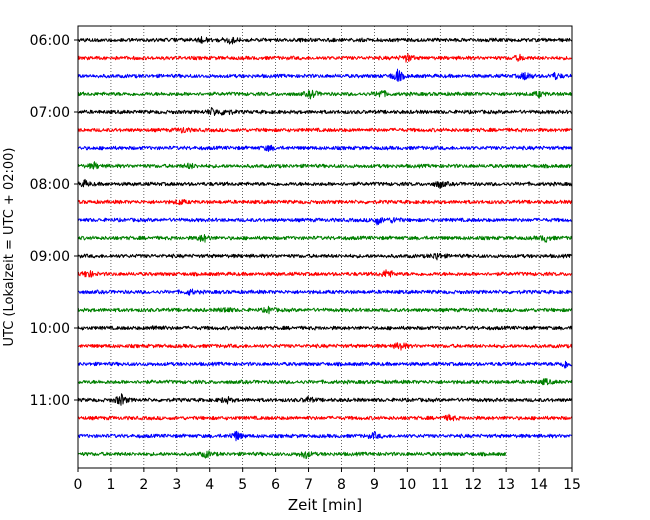  Describe the element at coordinates (539, 485) in the screenshot. I see `x-tick-label: 14` at that location.